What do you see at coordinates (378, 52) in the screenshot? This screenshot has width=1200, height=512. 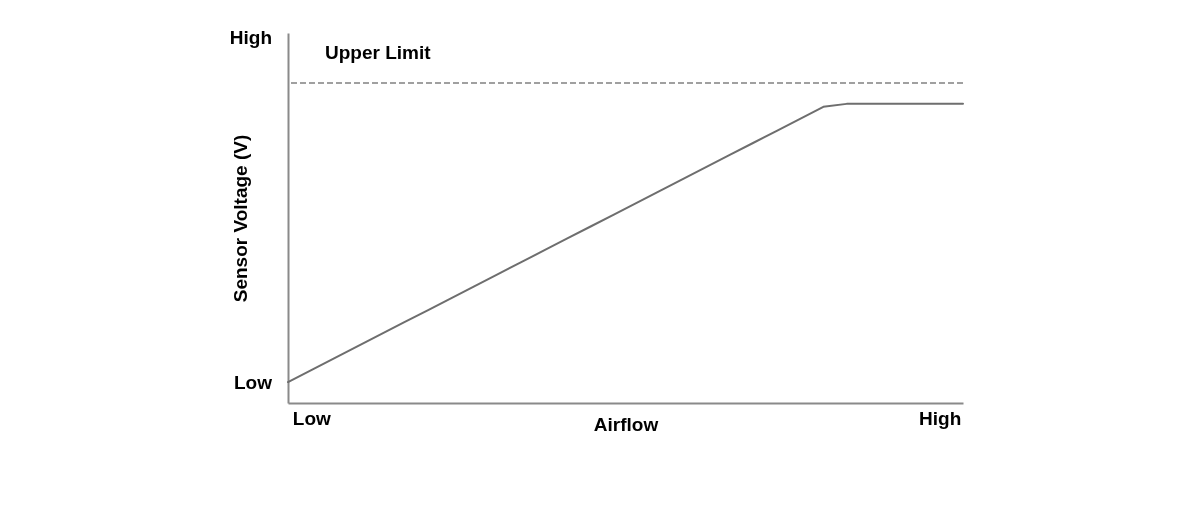 I see `ref-line-label: Upper Limit` at bounding box center [378, 52].